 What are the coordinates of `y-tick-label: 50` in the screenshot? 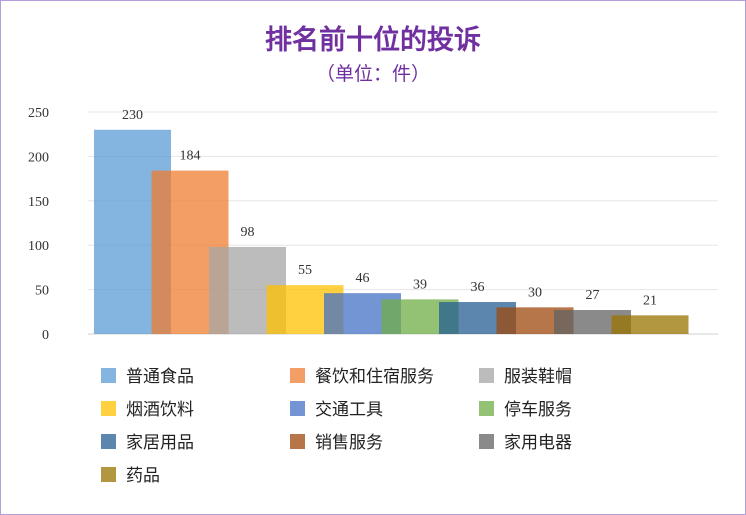 It's located at (42, 291).